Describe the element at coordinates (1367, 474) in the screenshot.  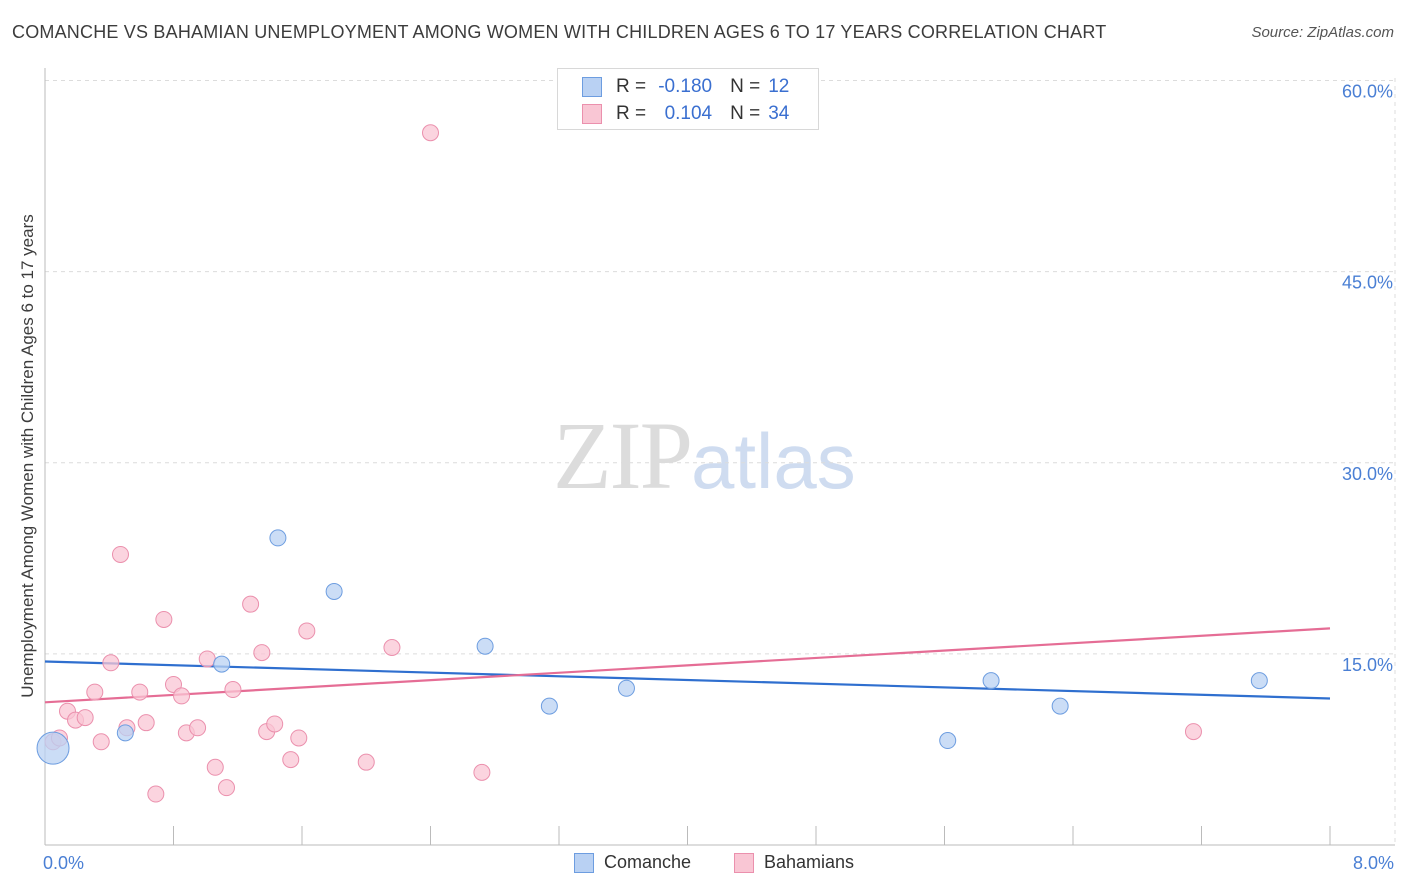
I see `y-tick-label: 30.0%` at that location.